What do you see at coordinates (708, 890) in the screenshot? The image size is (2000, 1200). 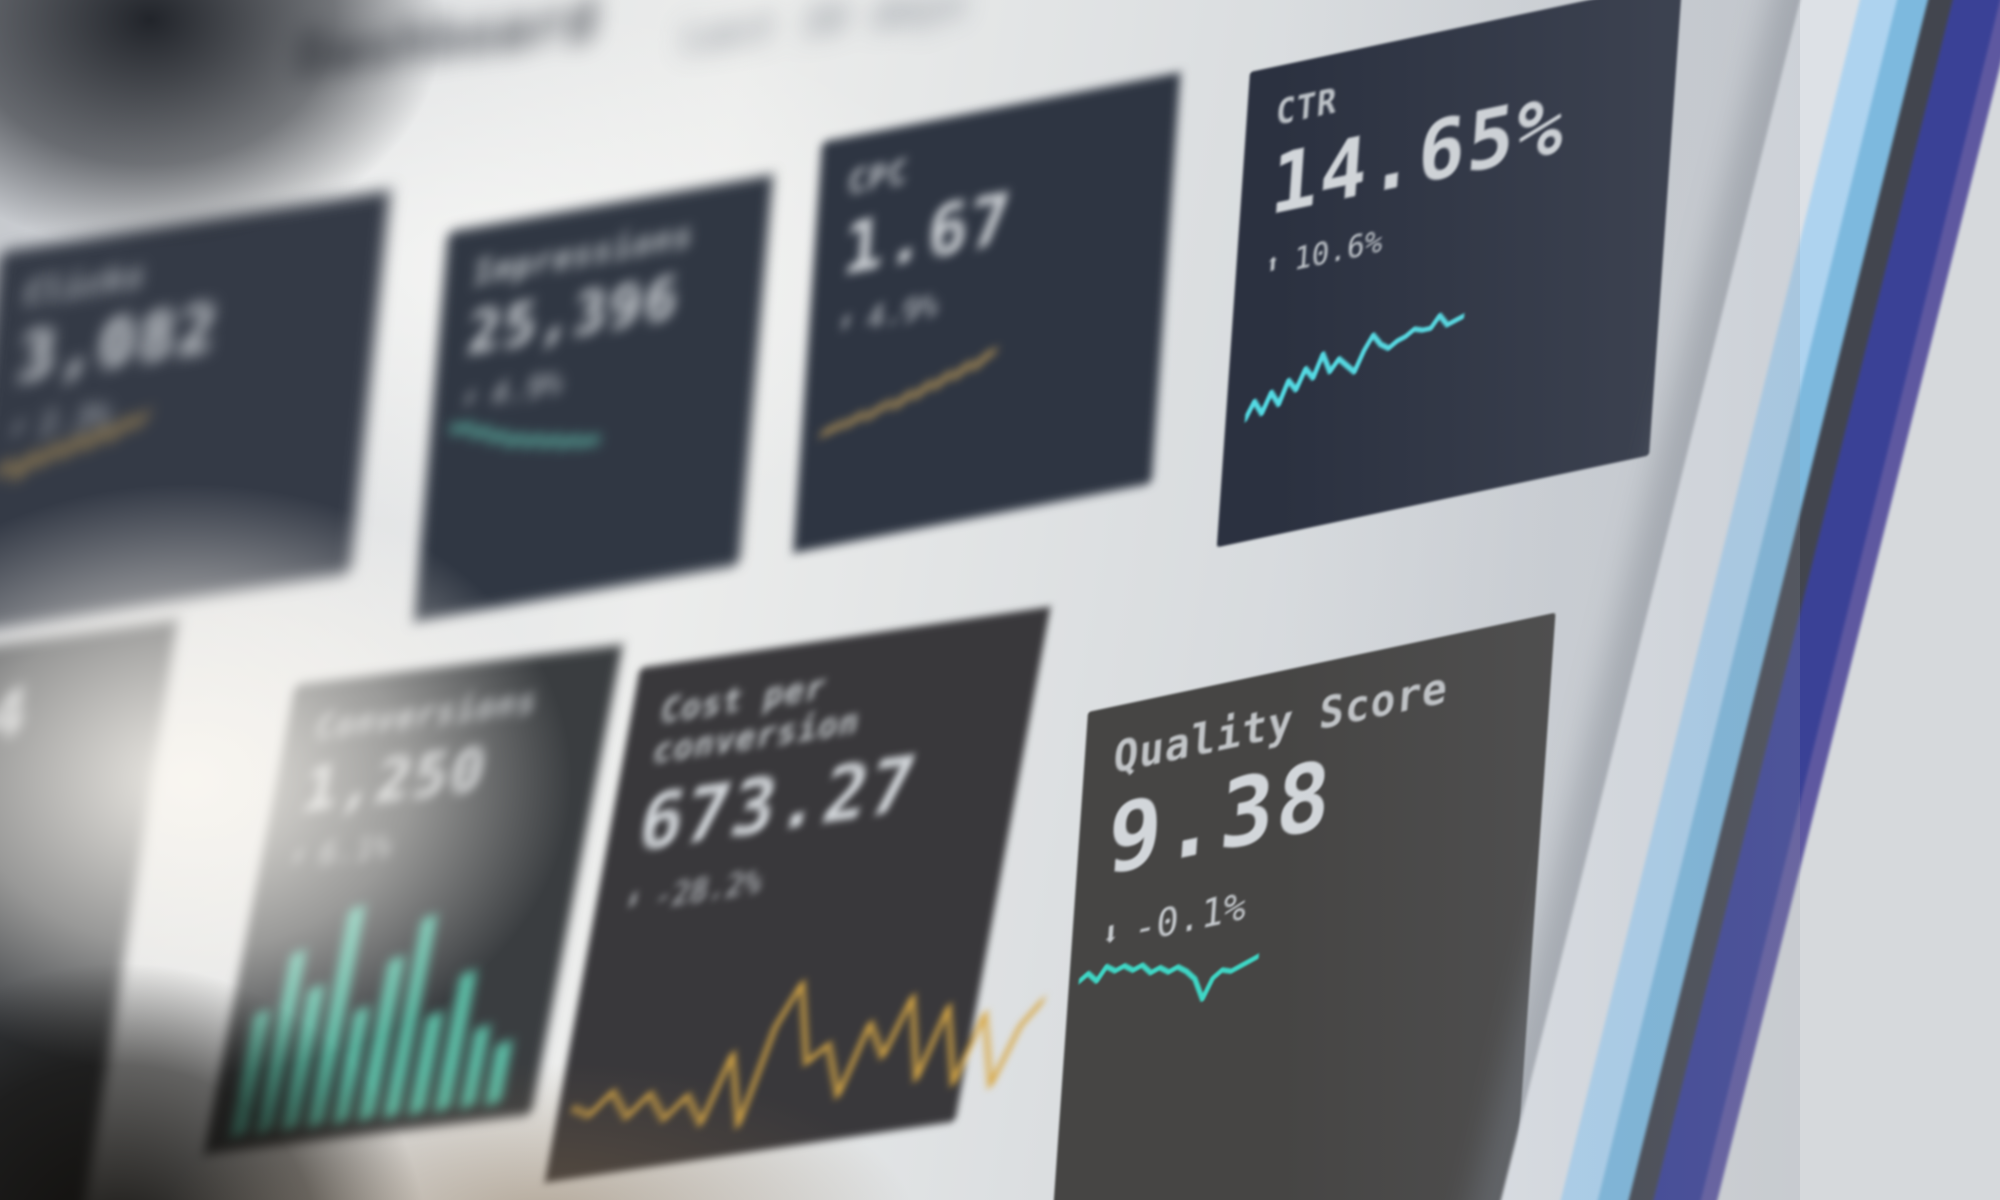 I see `change-value: -28.2%` at bounding box center [708, 890].